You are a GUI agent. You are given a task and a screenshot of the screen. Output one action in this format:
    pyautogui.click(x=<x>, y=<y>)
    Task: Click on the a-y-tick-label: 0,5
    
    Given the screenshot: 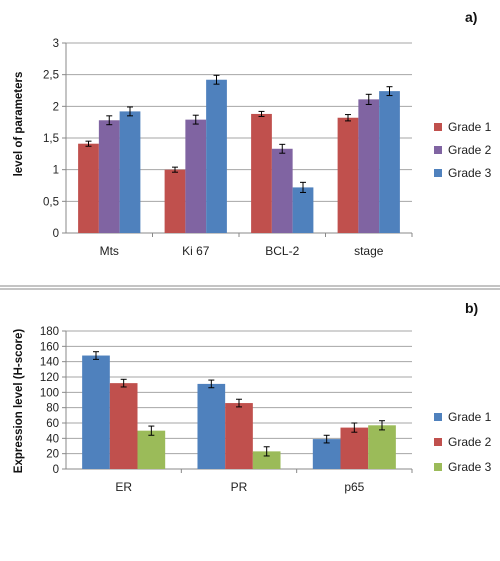 What is the action you would take?
    pyautogui.click(x=51, y=202)
    